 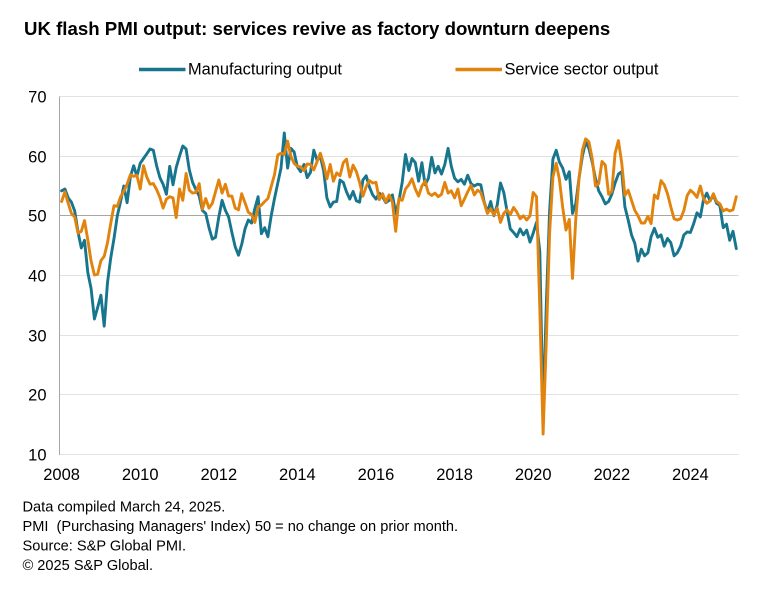 What do you see at coordinates (37, 158) in the screenshot?
I see `svg-text: 60` at bounding box center [37, 158].